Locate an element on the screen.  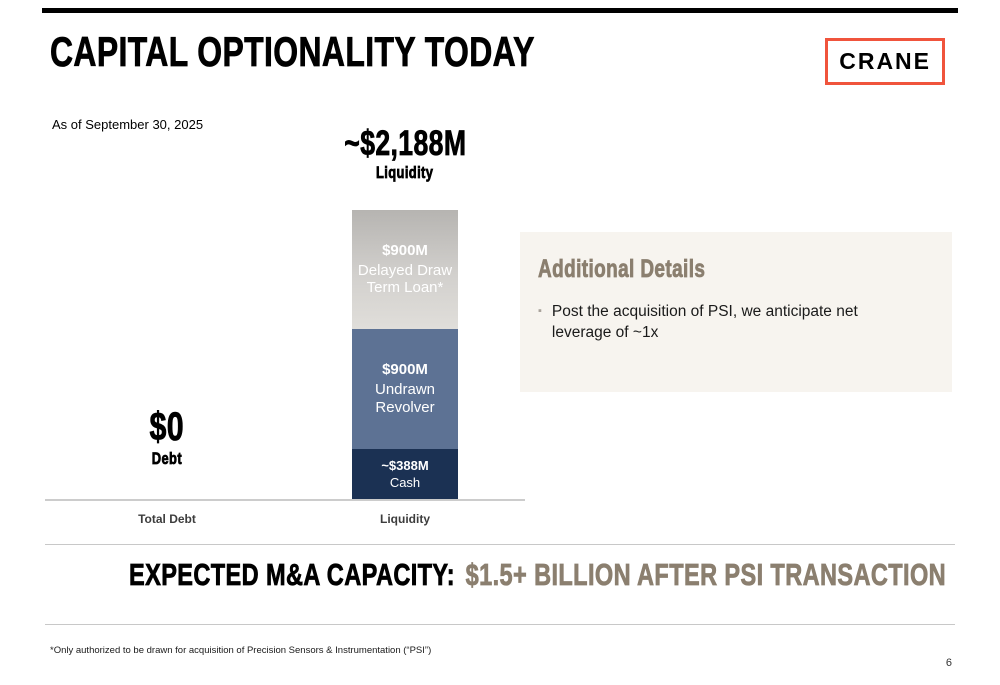
segment-value: ~$388M is located at coordinates (405, 465).